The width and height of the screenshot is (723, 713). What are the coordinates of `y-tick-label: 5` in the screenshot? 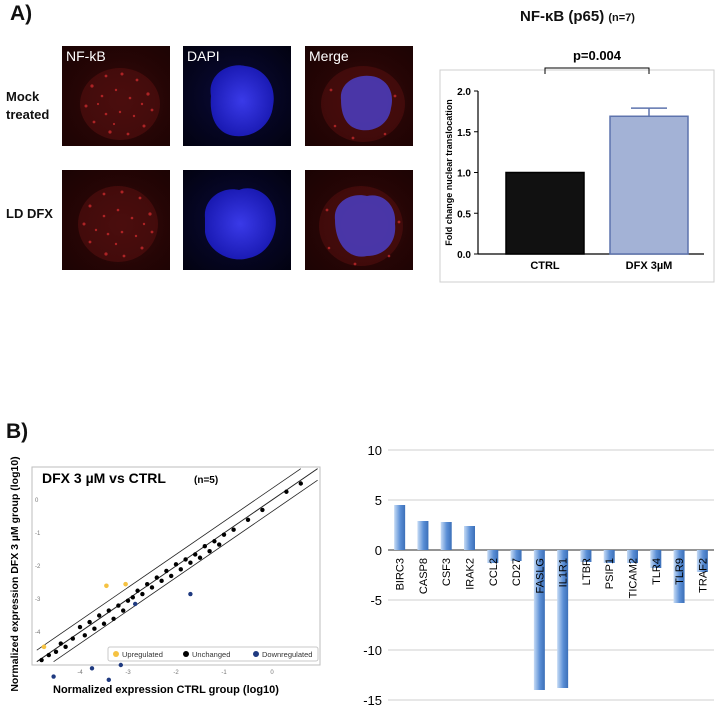 It's located at (378, 500).